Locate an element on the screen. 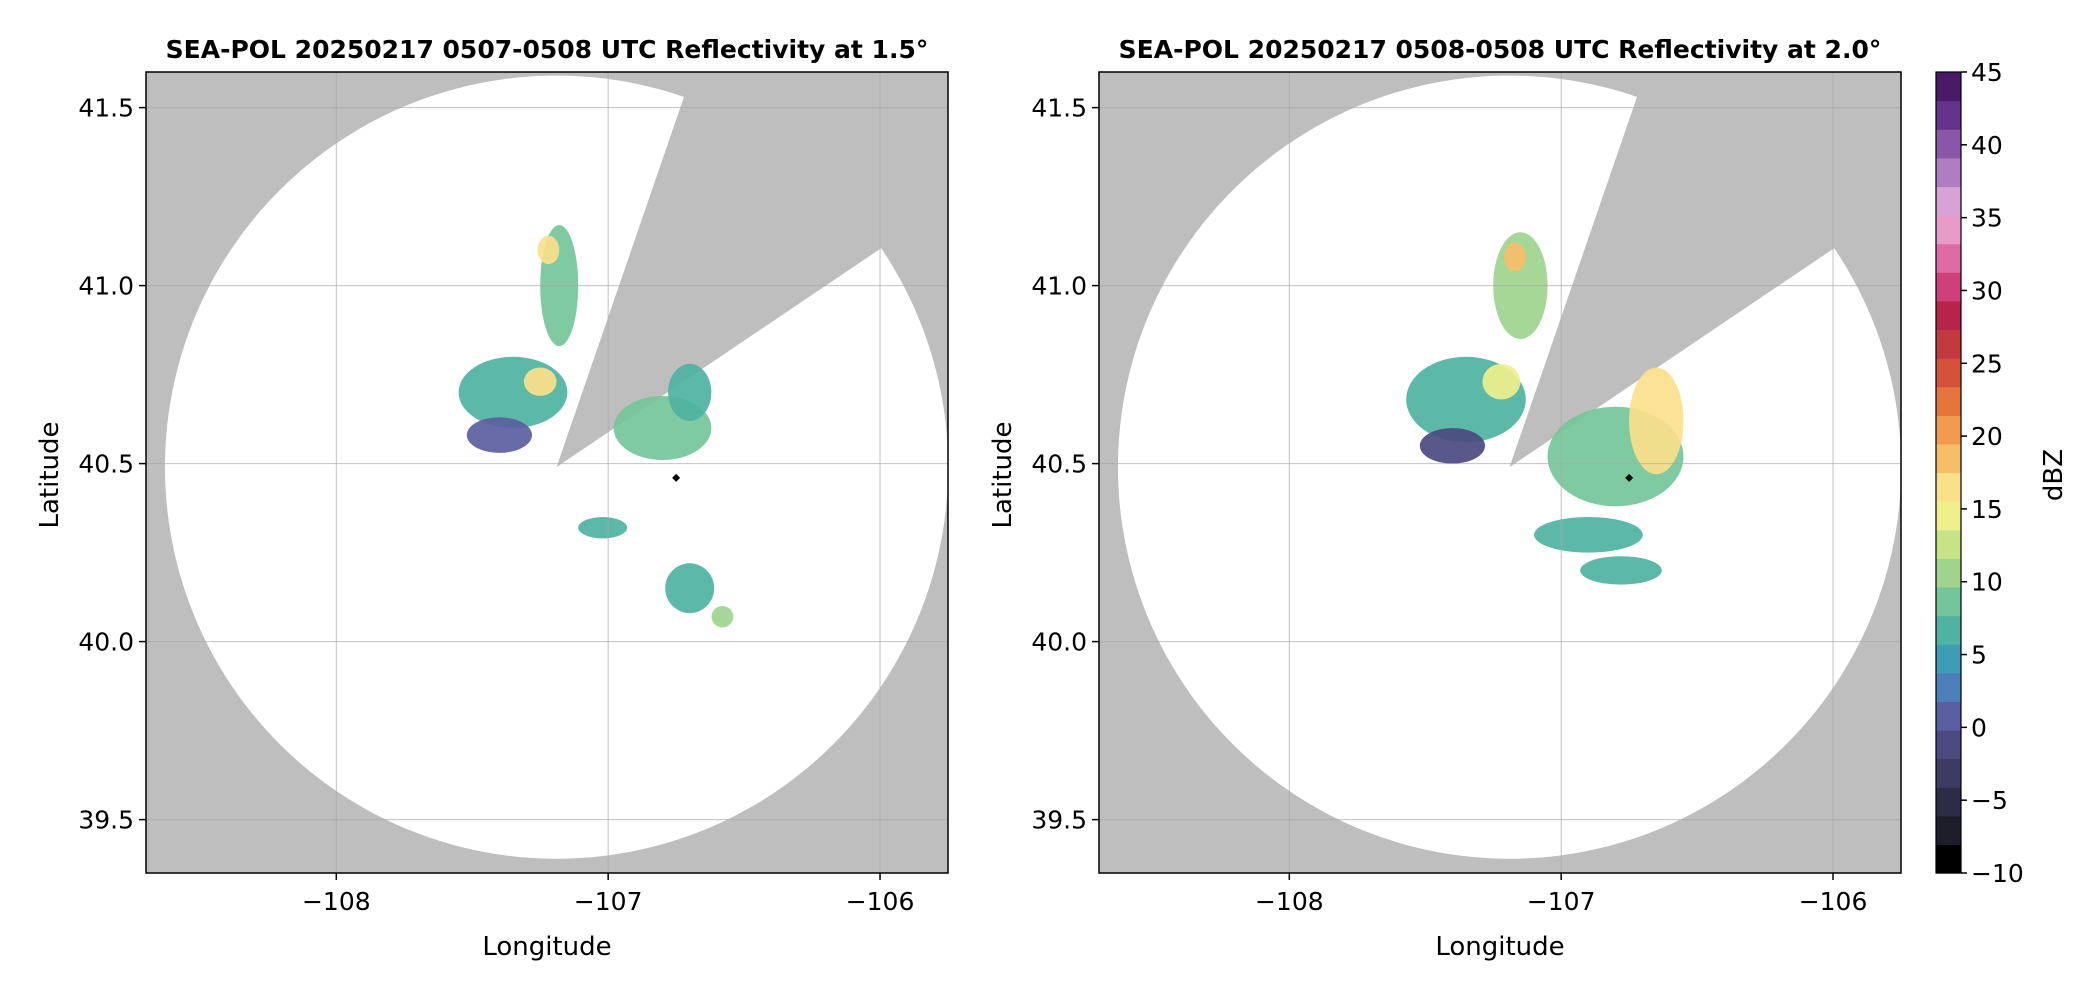 This screenshot has height=994, width=2096. colorbar-tick-label: 30 is located at coordinates (1987, 290).